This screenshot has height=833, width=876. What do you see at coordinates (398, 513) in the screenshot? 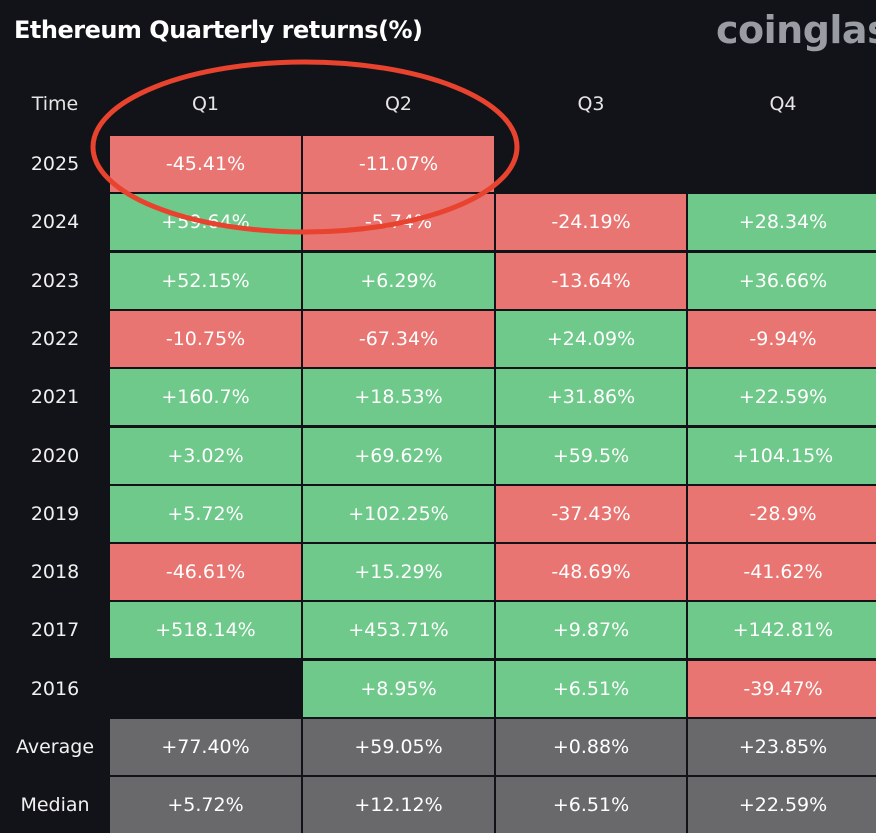
I see `return-cell: +102.25%` at bounding box center [398, 513].